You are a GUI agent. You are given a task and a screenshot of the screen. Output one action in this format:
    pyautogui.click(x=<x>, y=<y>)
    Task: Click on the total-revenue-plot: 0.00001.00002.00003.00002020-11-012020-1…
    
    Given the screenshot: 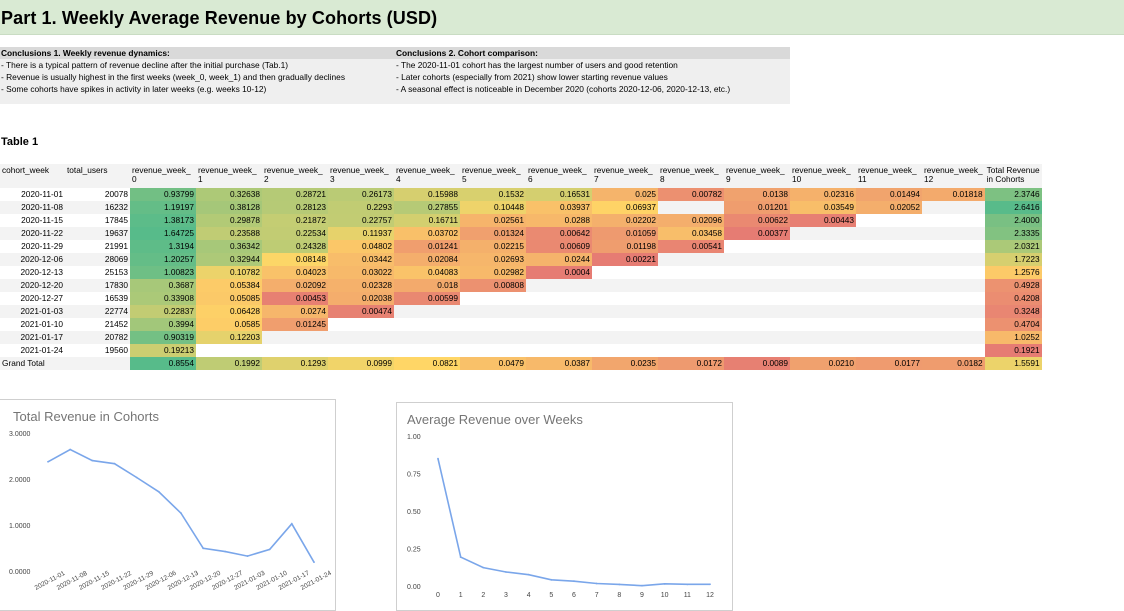 What is the action you would take?
    pyautogui.click(x=171, y=511)
    